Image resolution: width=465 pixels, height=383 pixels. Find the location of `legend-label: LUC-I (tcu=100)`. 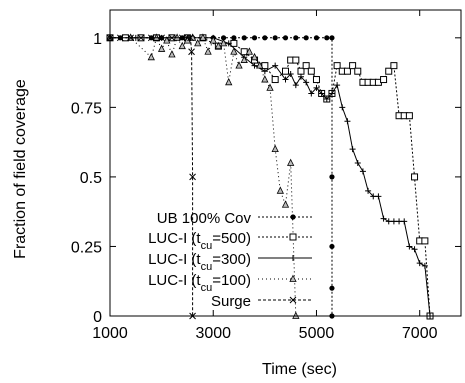

legend-label: LUC-I (tcu=100) is located at coordinates (199, 283).